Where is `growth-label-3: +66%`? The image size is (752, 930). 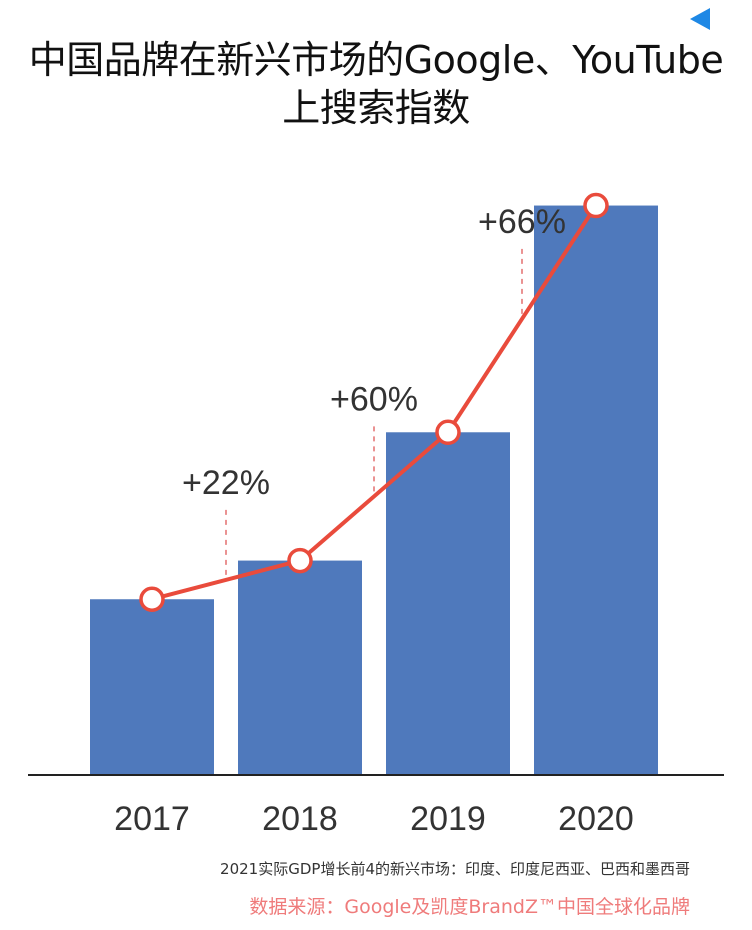
growth-label-3: +66% is located at coordinates (522, 222).